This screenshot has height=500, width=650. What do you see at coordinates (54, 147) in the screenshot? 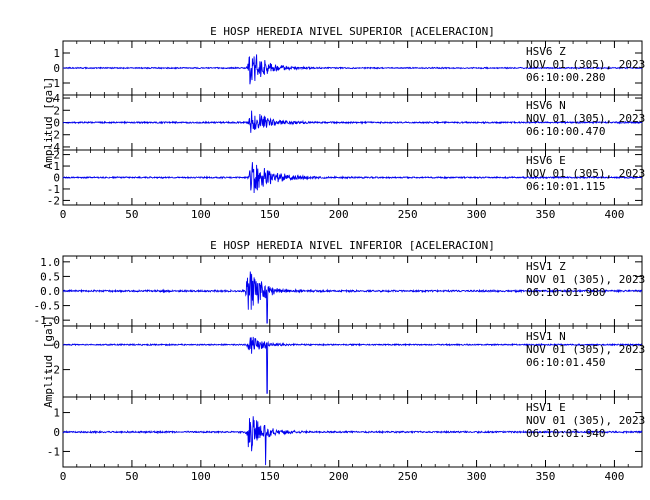
I see `y-tick-label: -4` at bounding box center [54, 147].